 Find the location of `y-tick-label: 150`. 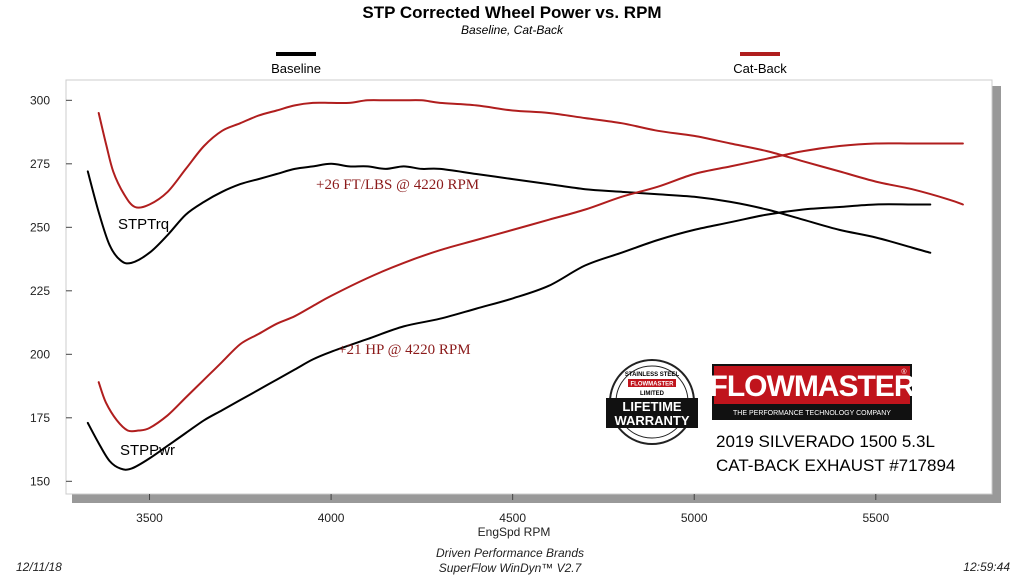

y-tick-label: 150 is located at coordinates (40, 481).